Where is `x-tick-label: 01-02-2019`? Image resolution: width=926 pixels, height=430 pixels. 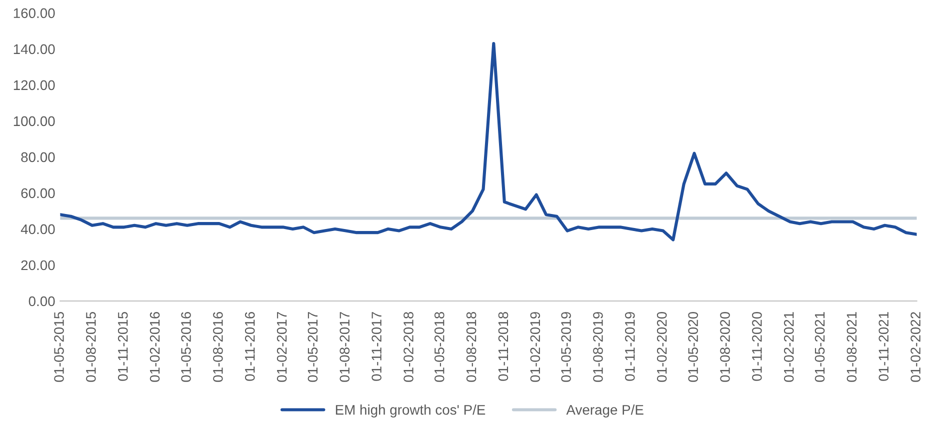 x-tick-label: 01-02-2019 is located at coordinates (535, 347).